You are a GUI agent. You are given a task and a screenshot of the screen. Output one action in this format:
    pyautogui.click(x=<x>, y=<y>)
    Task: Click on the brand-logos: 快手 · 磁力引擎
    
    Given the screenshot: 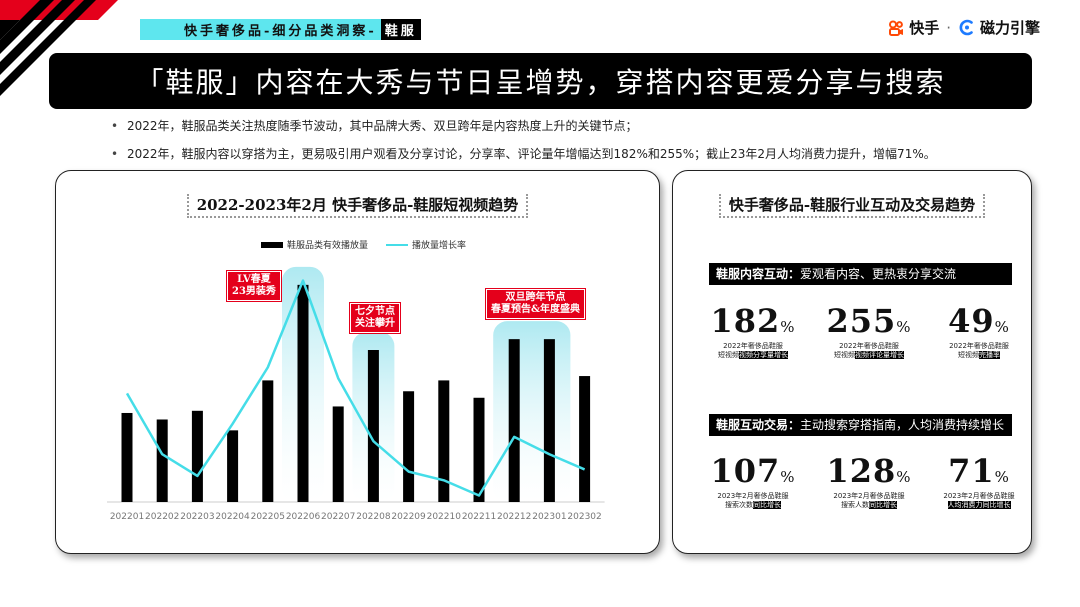 What is the action you would take?
    pyautogui.click(x=964, y=27)
    